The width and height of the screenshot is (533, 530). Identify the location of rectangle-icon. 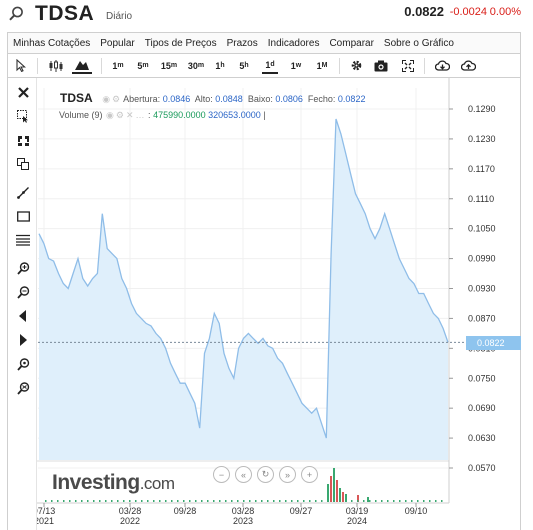
(23, 216).